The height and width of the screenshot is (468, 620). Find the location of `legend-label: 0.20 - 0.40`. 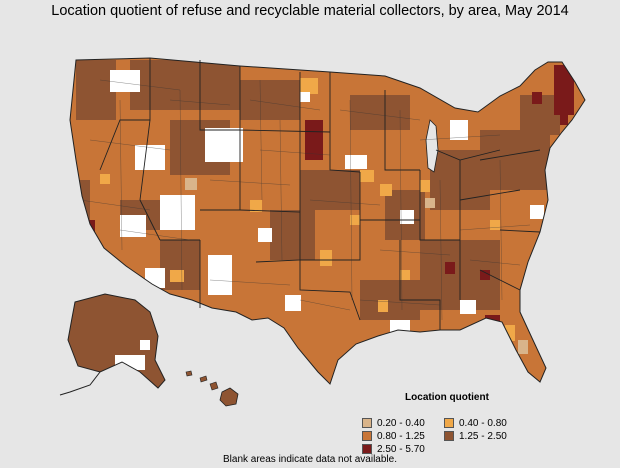

legend-label: 0.20 - 0.40 is located at coordinates (401, 423).